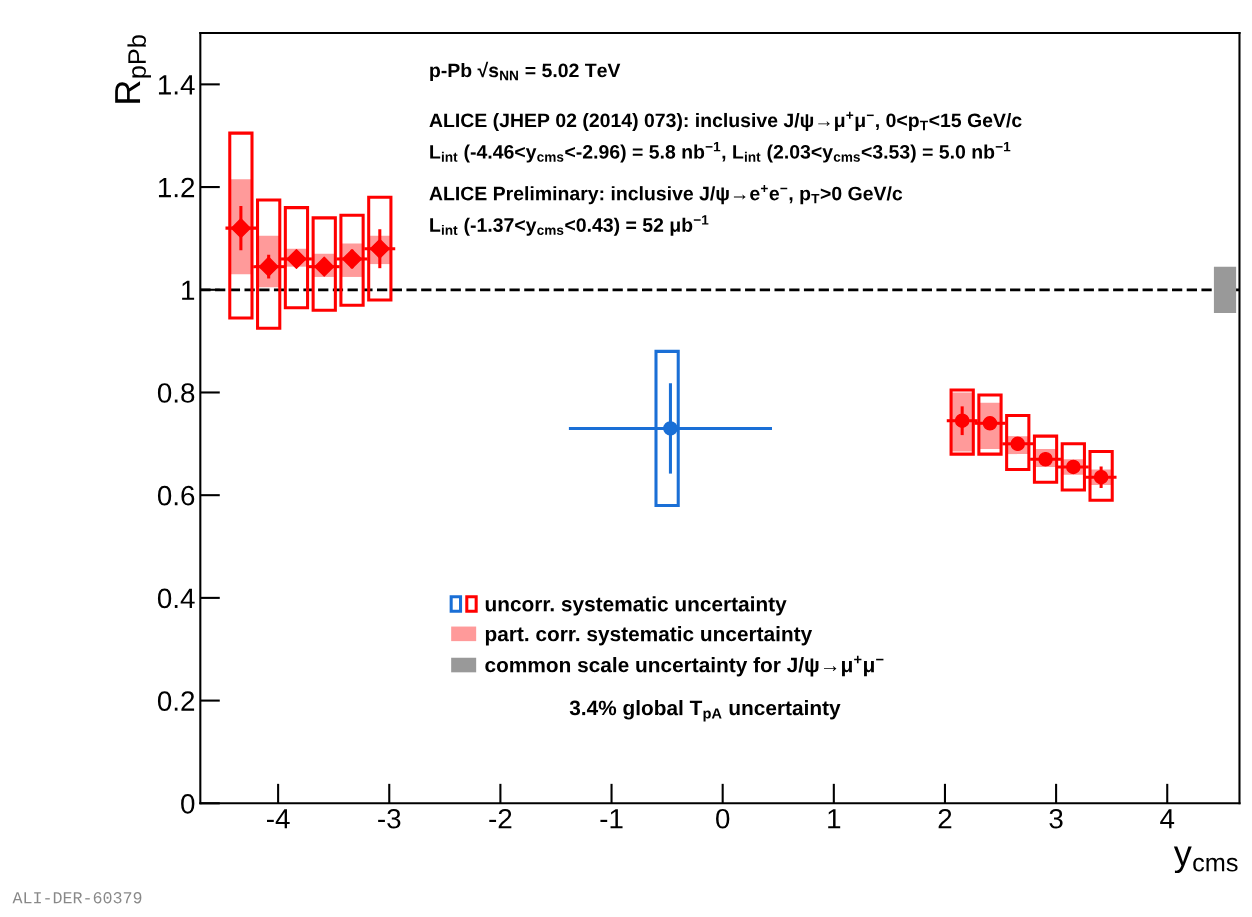 The width and height of the screenshot is (1252, 917). What do you see at coordinates (77, 898) in the screenshot?
I see `text: ALI-DER-60379` at bounding box center [77, 898].